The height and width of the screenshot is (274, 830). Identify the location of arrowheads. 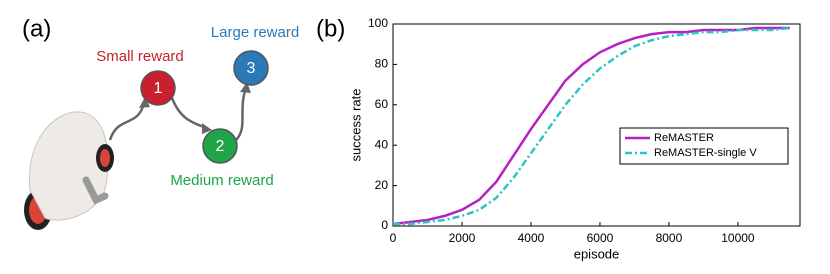
(195, 108).